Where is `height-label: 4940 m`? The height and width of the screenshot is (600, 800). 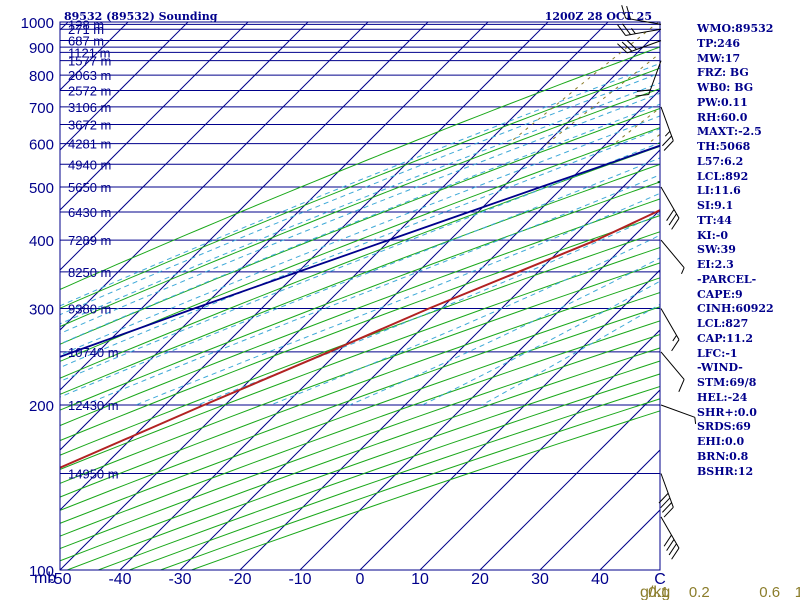
height-label: 4940 m is located at coordinates (89, 164).